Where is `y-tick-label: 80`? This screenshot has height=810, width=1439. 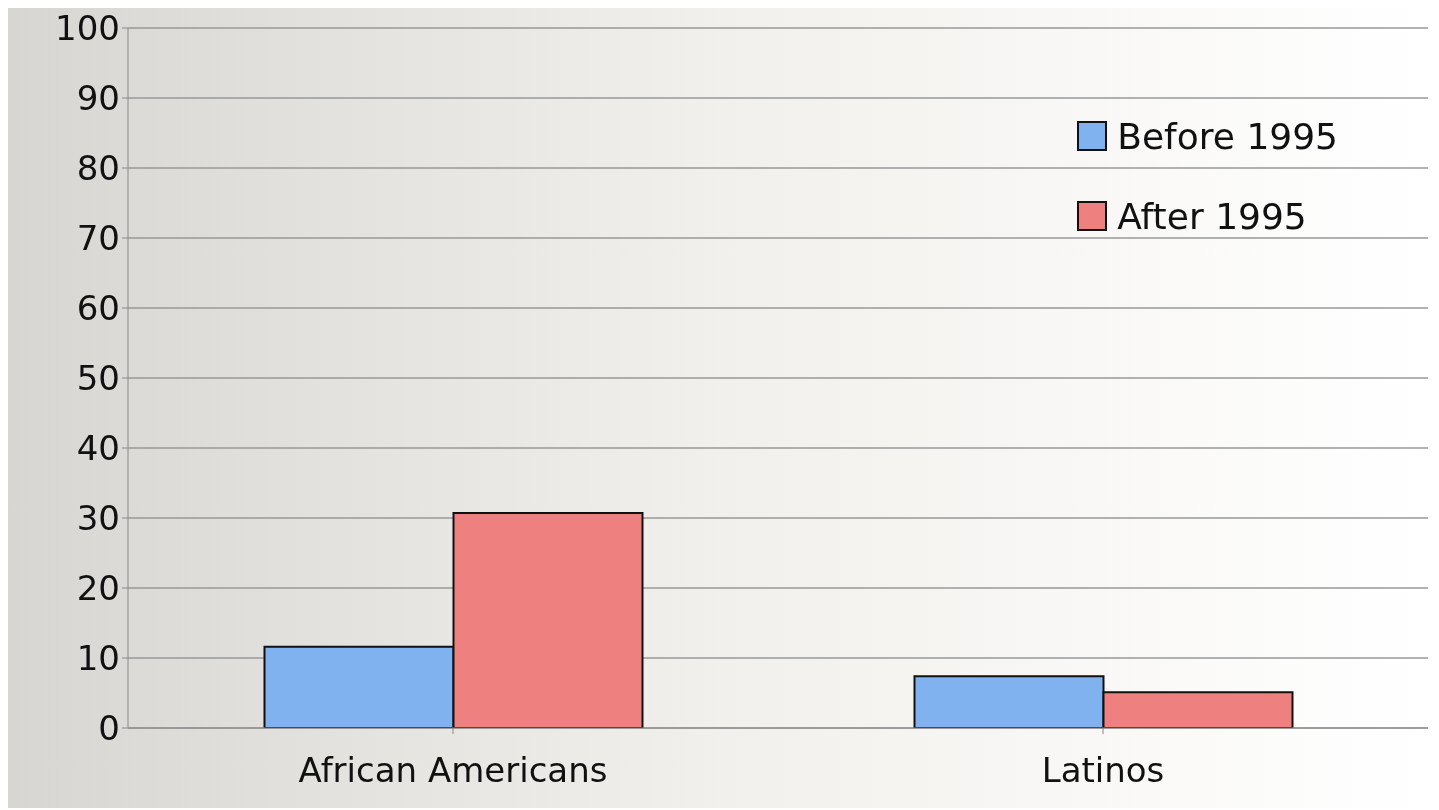 y-tick-label: 80 is located at coordinates (98, 168).